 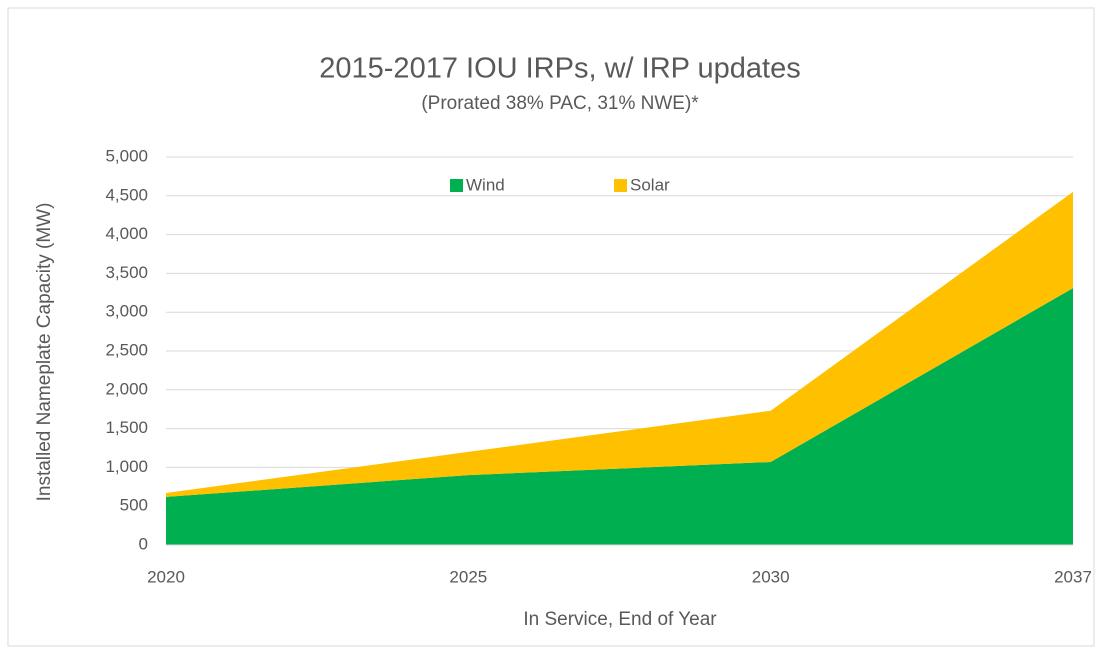 What do you see at coordinates (468, 576) in the screenshot?
I see `x-tick-label: 2025` at bounding box center [468, 576].